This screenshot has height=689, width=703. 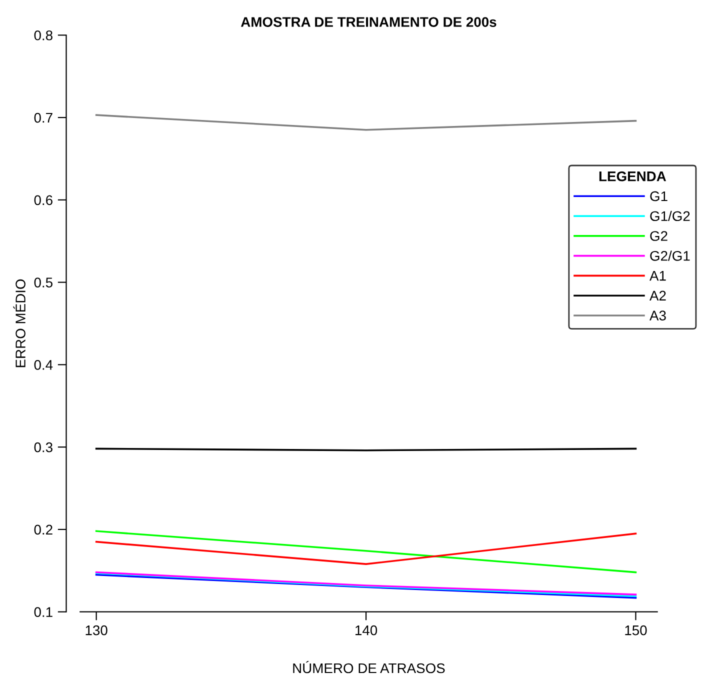 What do you see at coordinates (43, 117) in the screenshot?
I see `y-tick-label: 0.7` at bounding box center [43, 117].